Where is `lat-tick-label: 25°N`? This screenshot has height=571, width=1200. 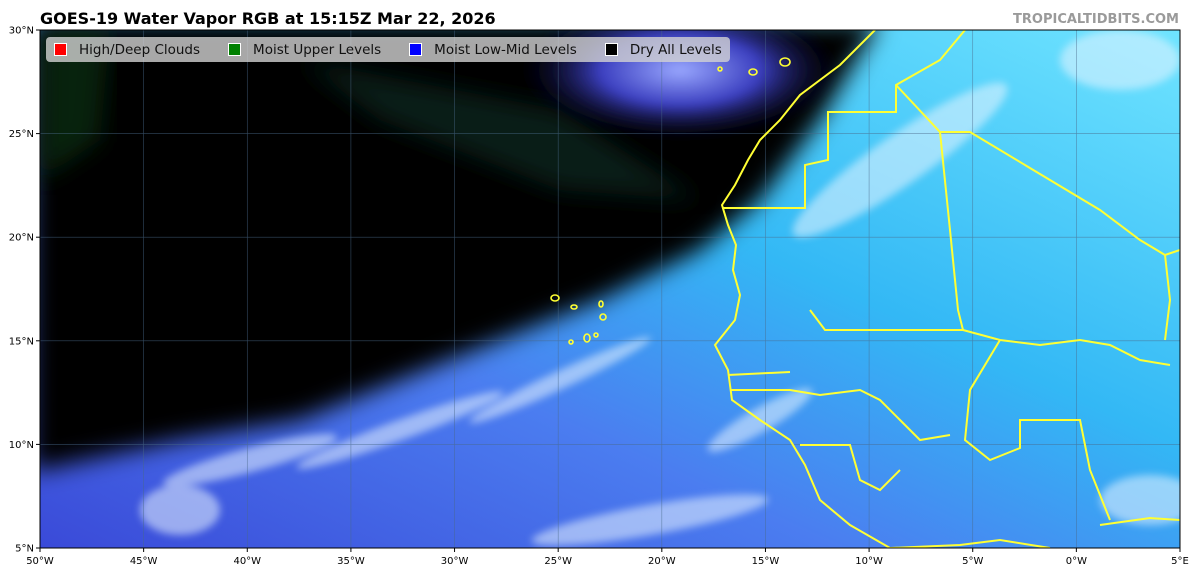
lat-tick-label: 25°N is located at coordinates (21, 134).